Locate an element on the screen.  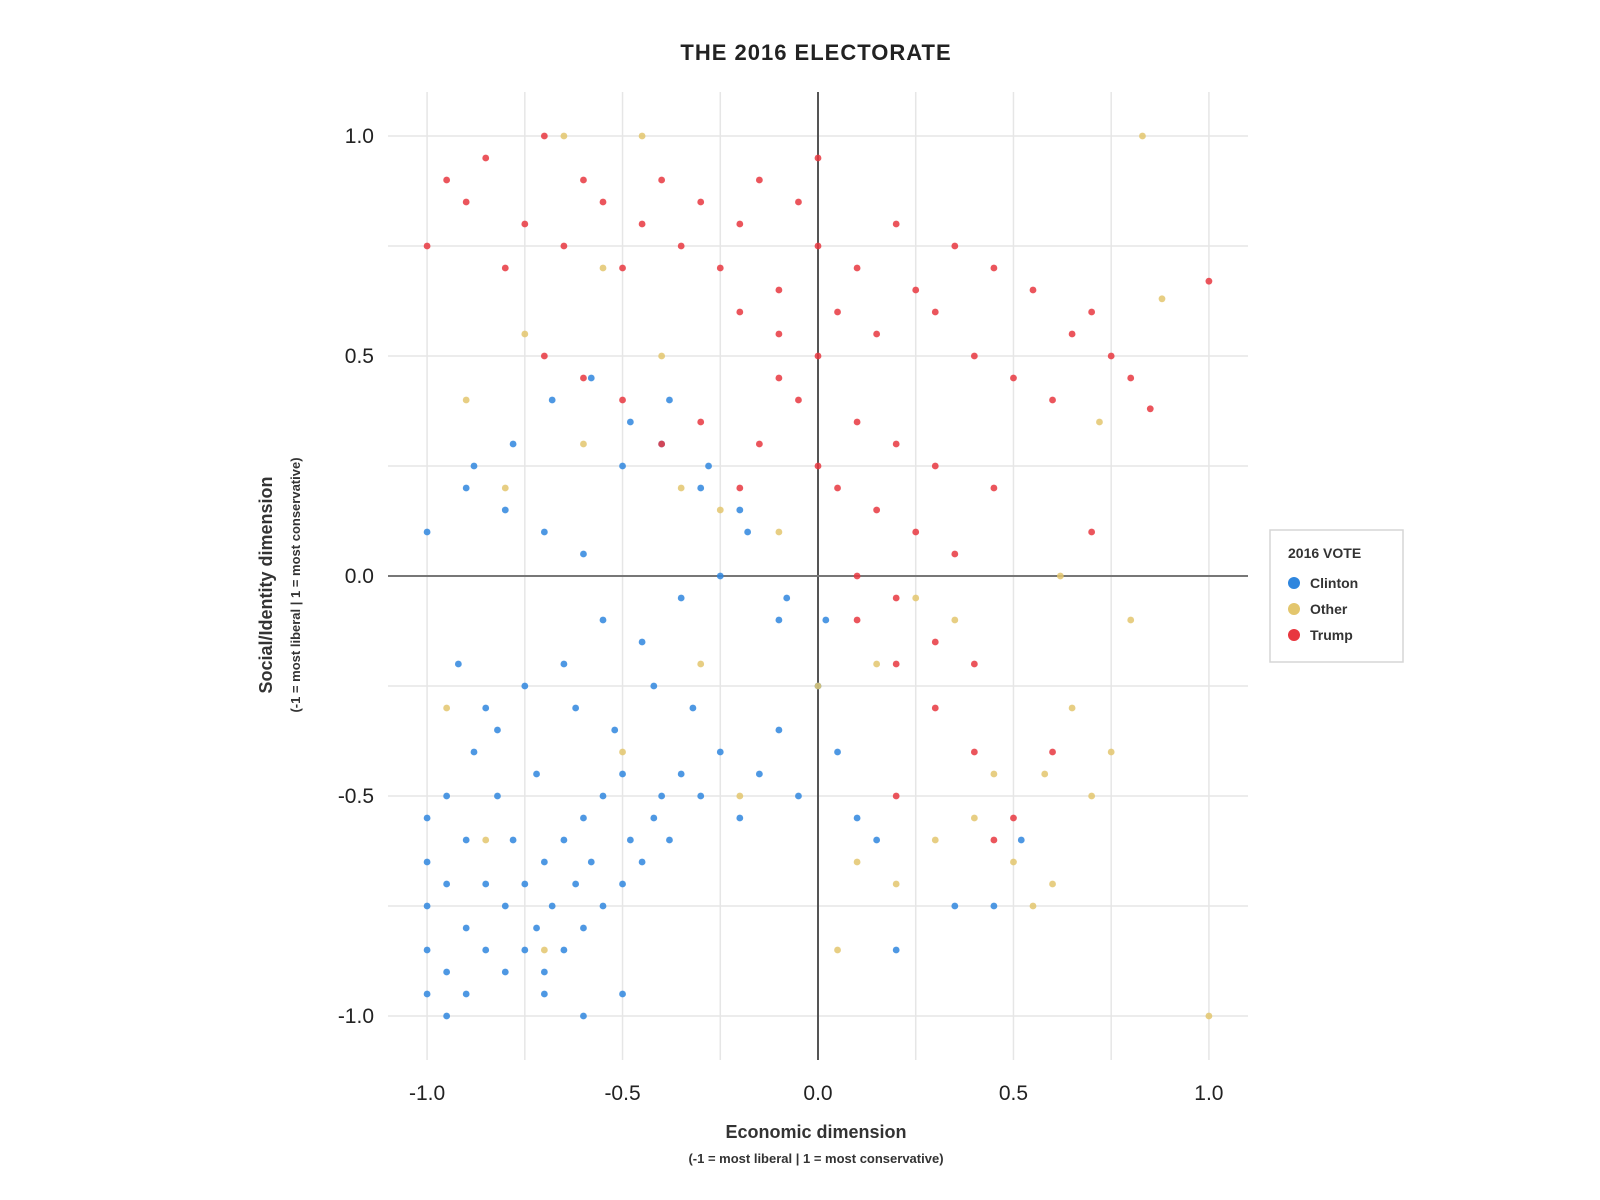
chart-title: THE 2016 ELECTORATE is located at coordinates (815, 52).